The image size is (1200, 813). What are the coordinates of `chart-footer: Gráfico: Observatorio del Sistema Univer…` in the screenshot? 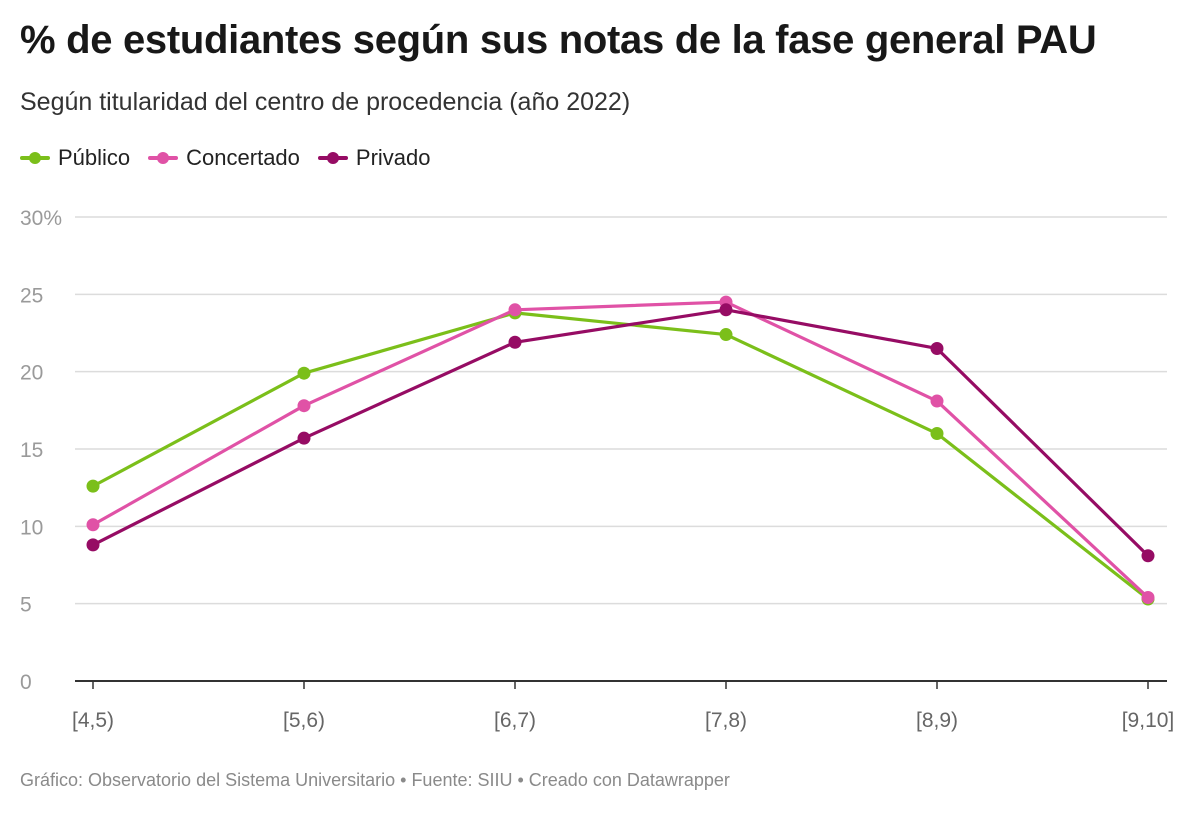 It's located at (375, 780).